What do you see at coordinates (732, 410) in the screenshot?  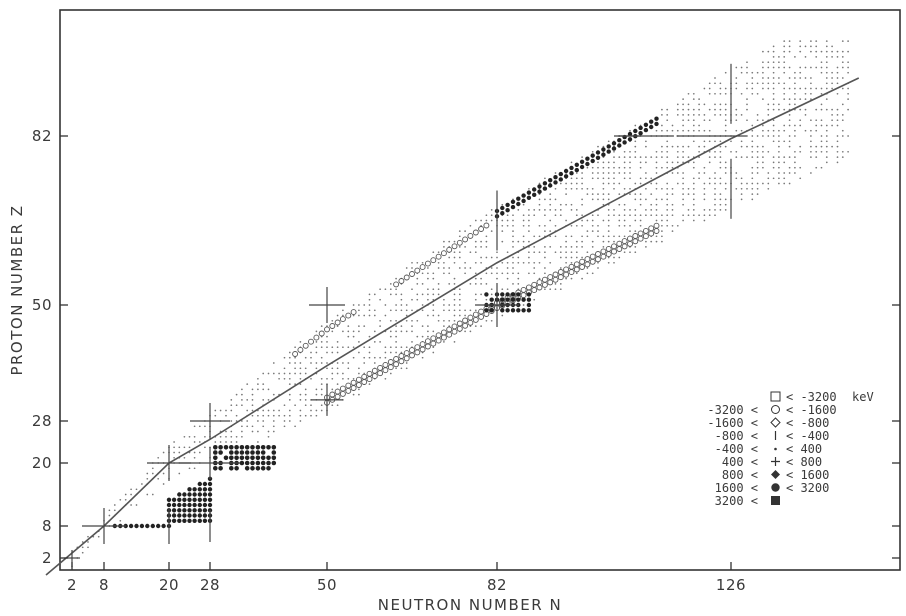 I see `legend-low: -3200 <` at bounding box center [732, 410].